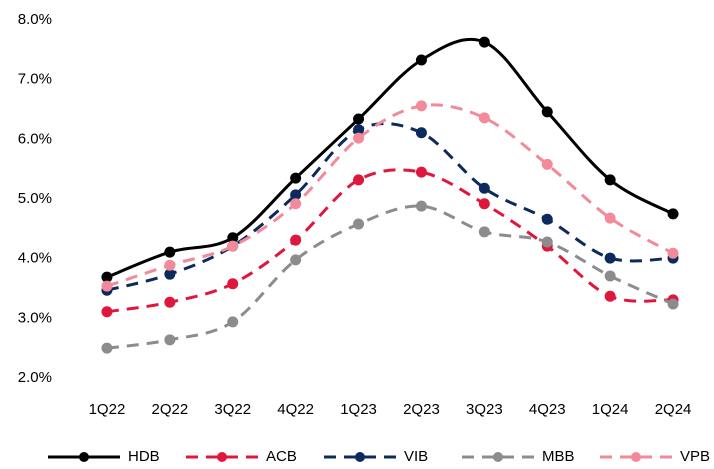 The image size is (714, 469). What do you see at coordinates (673, 409) in the screenshot?
I see `x-tick-label: 2Q24` at bounding box center [673, 409].